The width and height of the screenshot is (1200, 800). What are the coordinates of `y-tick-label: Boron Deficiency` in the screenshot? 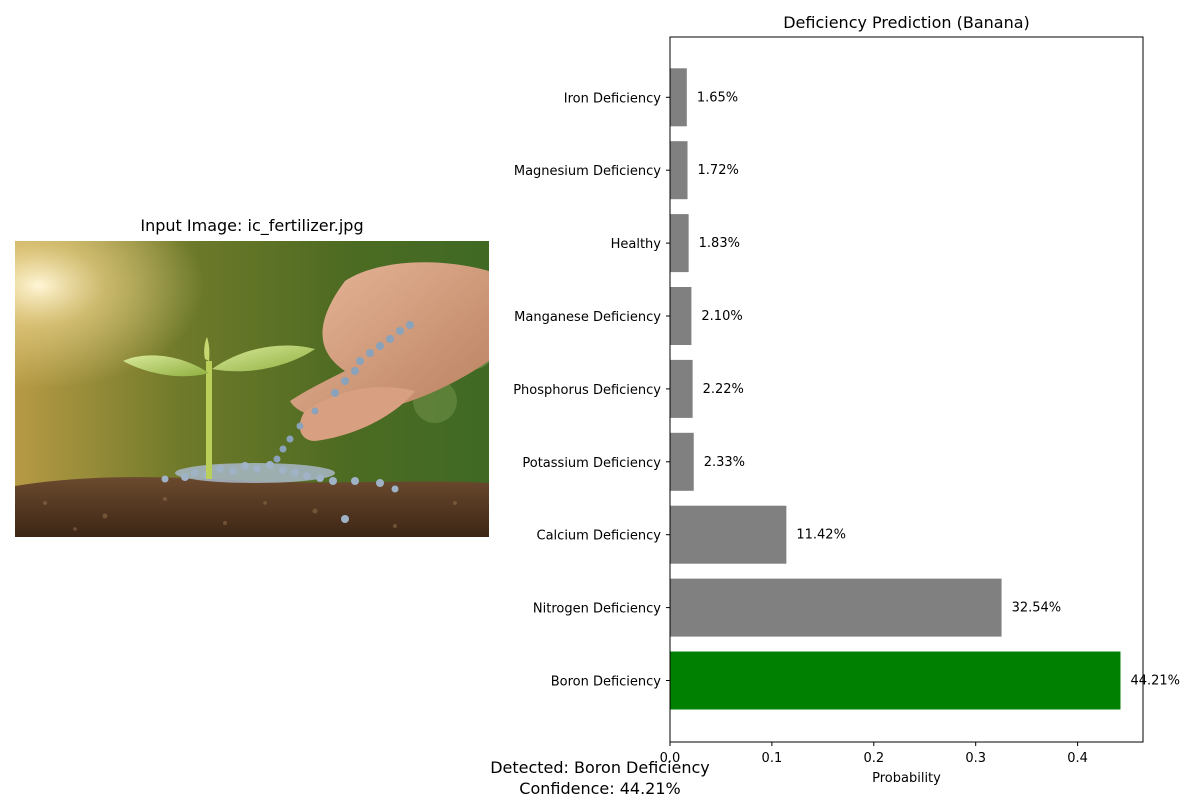 It's located at (606, 682).